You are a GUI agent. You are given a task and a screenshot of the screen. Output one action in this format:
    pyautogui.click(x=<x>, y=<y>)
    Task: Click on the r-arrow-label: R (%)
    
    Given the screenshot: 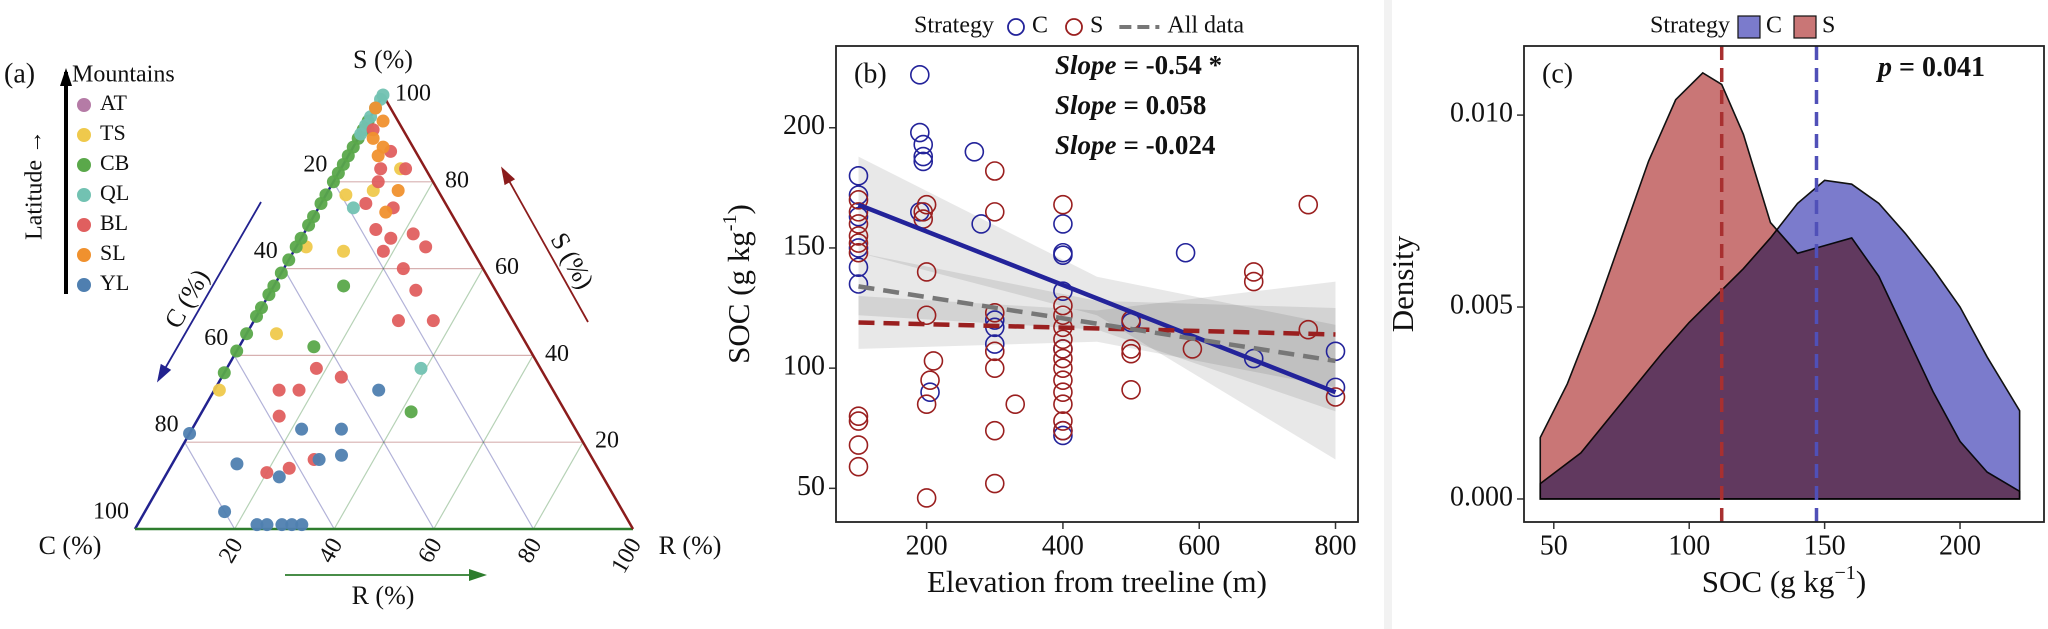 What is the action you would take?
    pyautogui.click(x=383, y=595)
    